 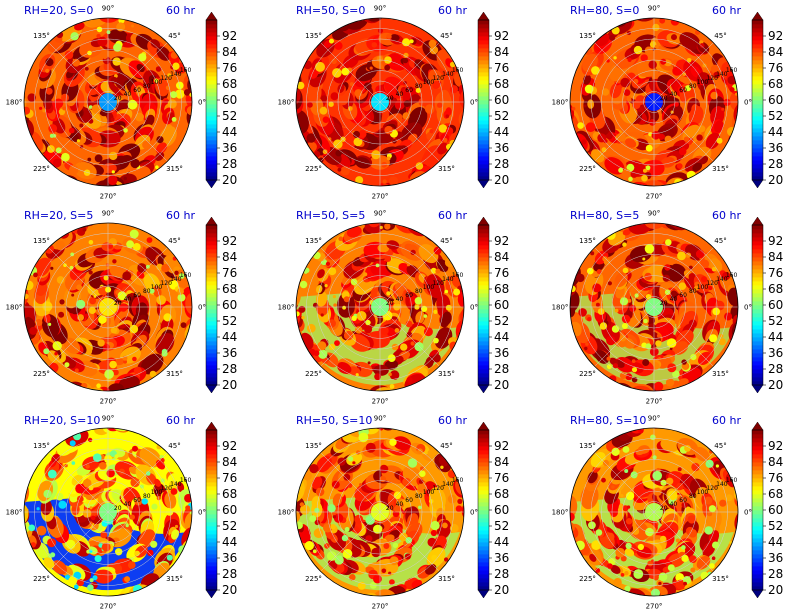 I want to click on radial-tick-label: 20, so click(x=390, y=98).